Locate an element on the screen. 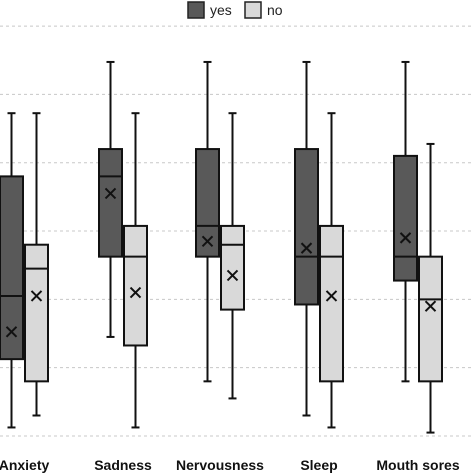  box-mouth-sores-no is located at coordinates (430, 288).